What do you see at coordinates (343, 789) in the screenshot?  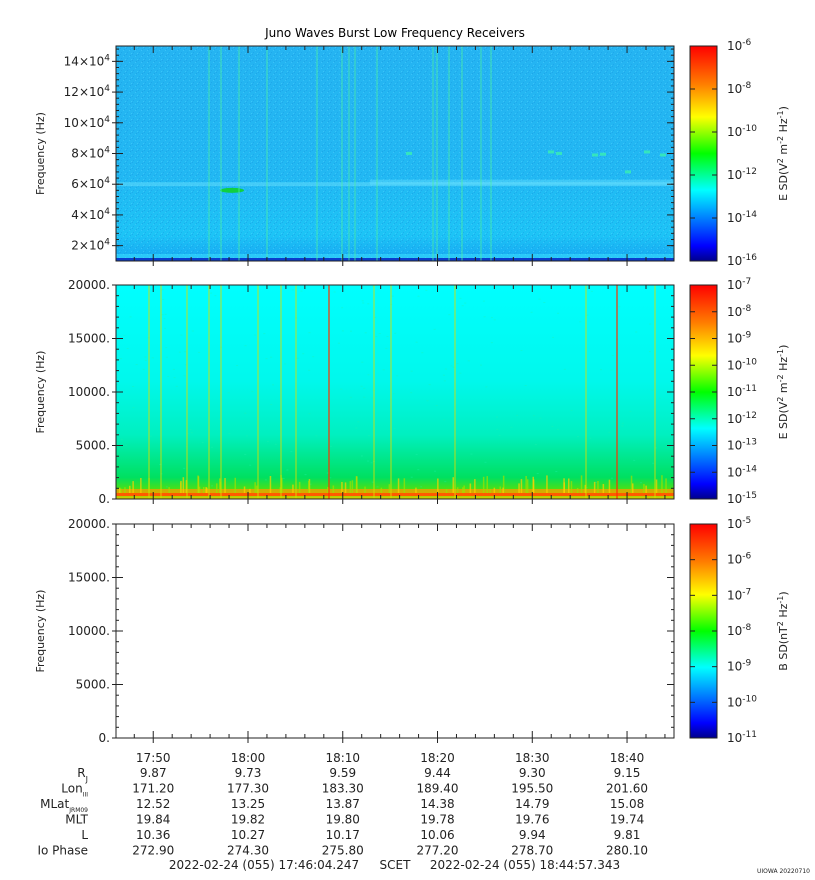 I see `ephemeris-value: 183.30` at bounding box center [343, 789].